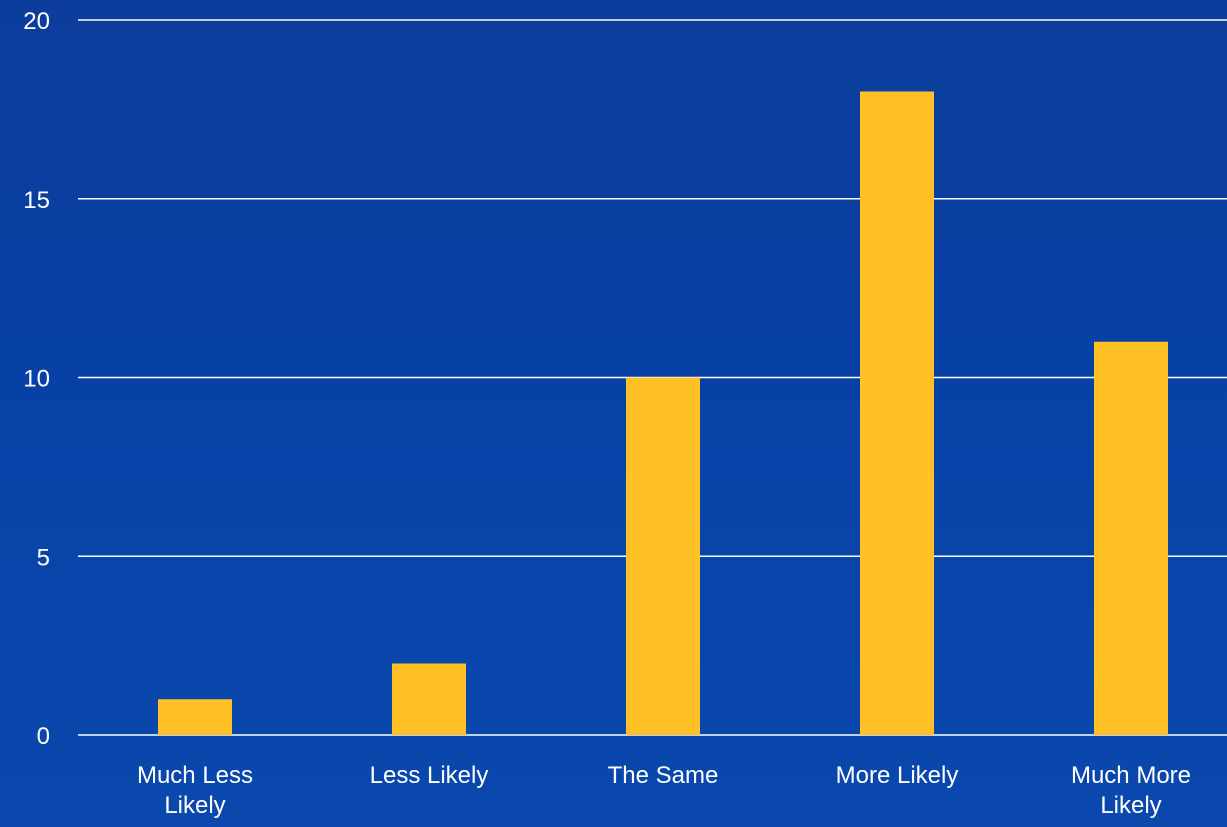 The width and height of the screenshot is (1227, 827). I want to click on x-category-label: Much Less, so click(195, 775).